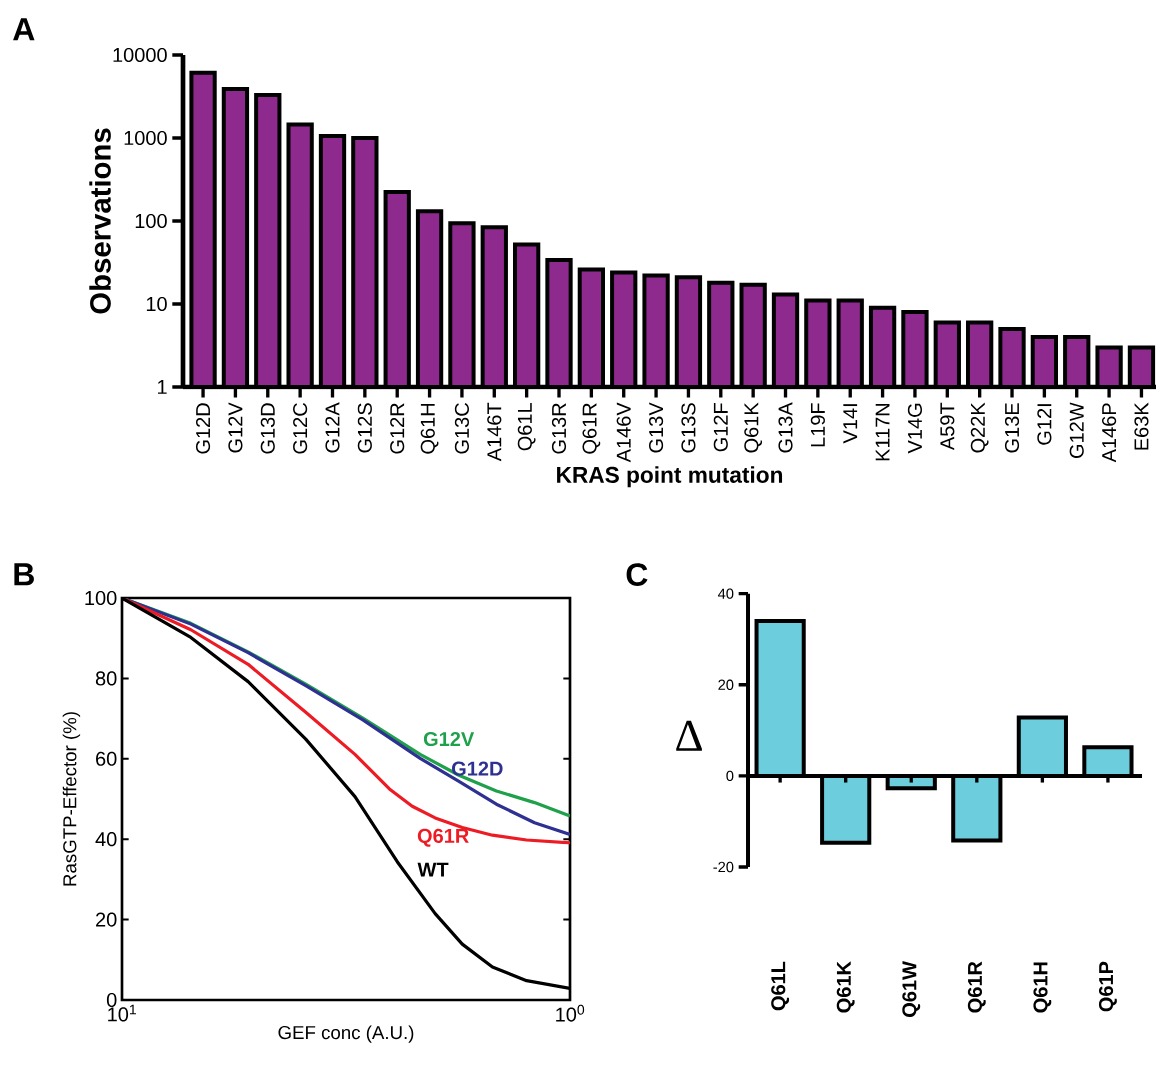 This screenshot has width=1156, height=1067. What do you see at coordinates (100, 221) in the screenshot?
I see `y-axis-title: Observations` at bounding box center [100, 221].